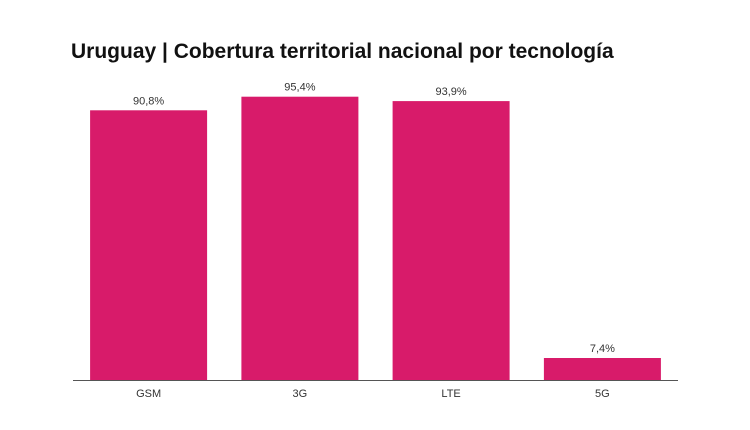 Image resolution: width=750 pixels, height=430 pixels. Describe the element at coordinates (300, 238) in the screenshot. I see `bar-3g` at that location.